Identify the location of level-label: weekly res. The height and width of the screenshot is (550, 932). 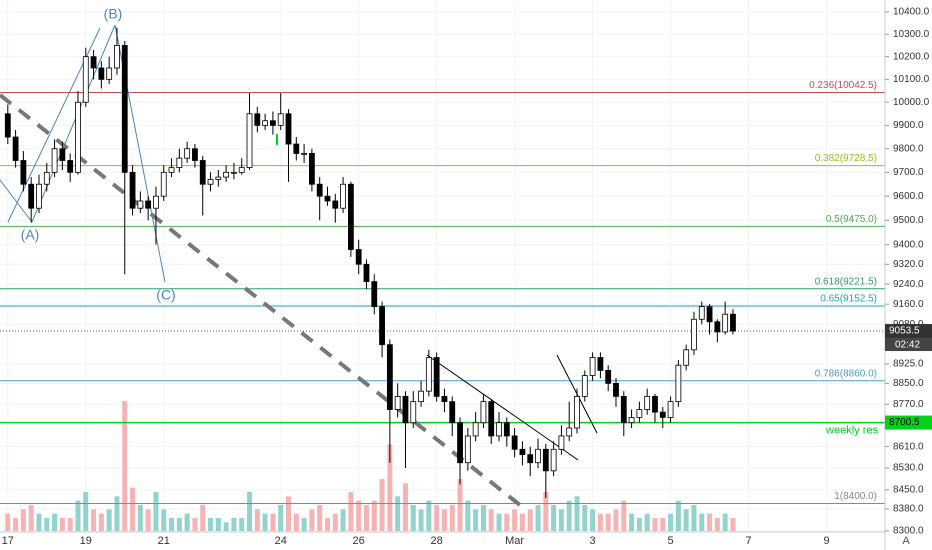
(851, 430).